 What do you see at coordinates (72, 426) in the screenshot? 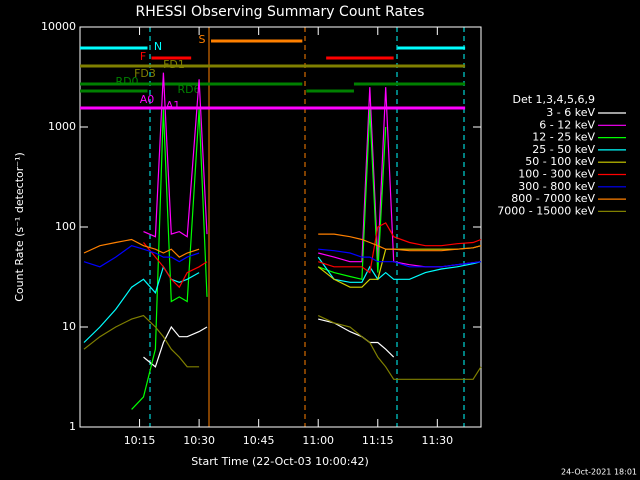
I see `y-tick-label: 1` at bounding box center [72, 426].